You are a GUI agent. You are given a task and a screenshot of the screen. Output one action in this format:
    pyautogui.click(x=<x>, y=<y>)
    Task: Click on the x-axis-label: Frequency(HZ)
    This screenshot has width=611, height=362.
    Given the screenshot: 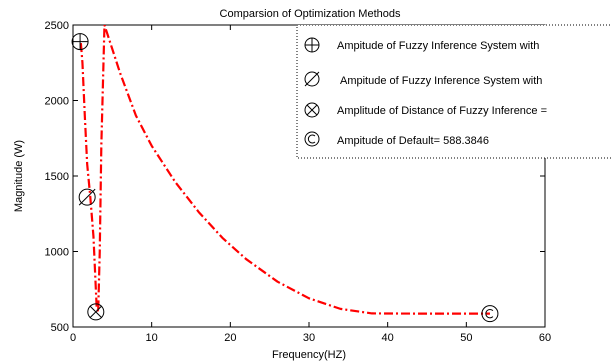 What is the action you would take?
    pyautogui.click(x=309, y=355)
    